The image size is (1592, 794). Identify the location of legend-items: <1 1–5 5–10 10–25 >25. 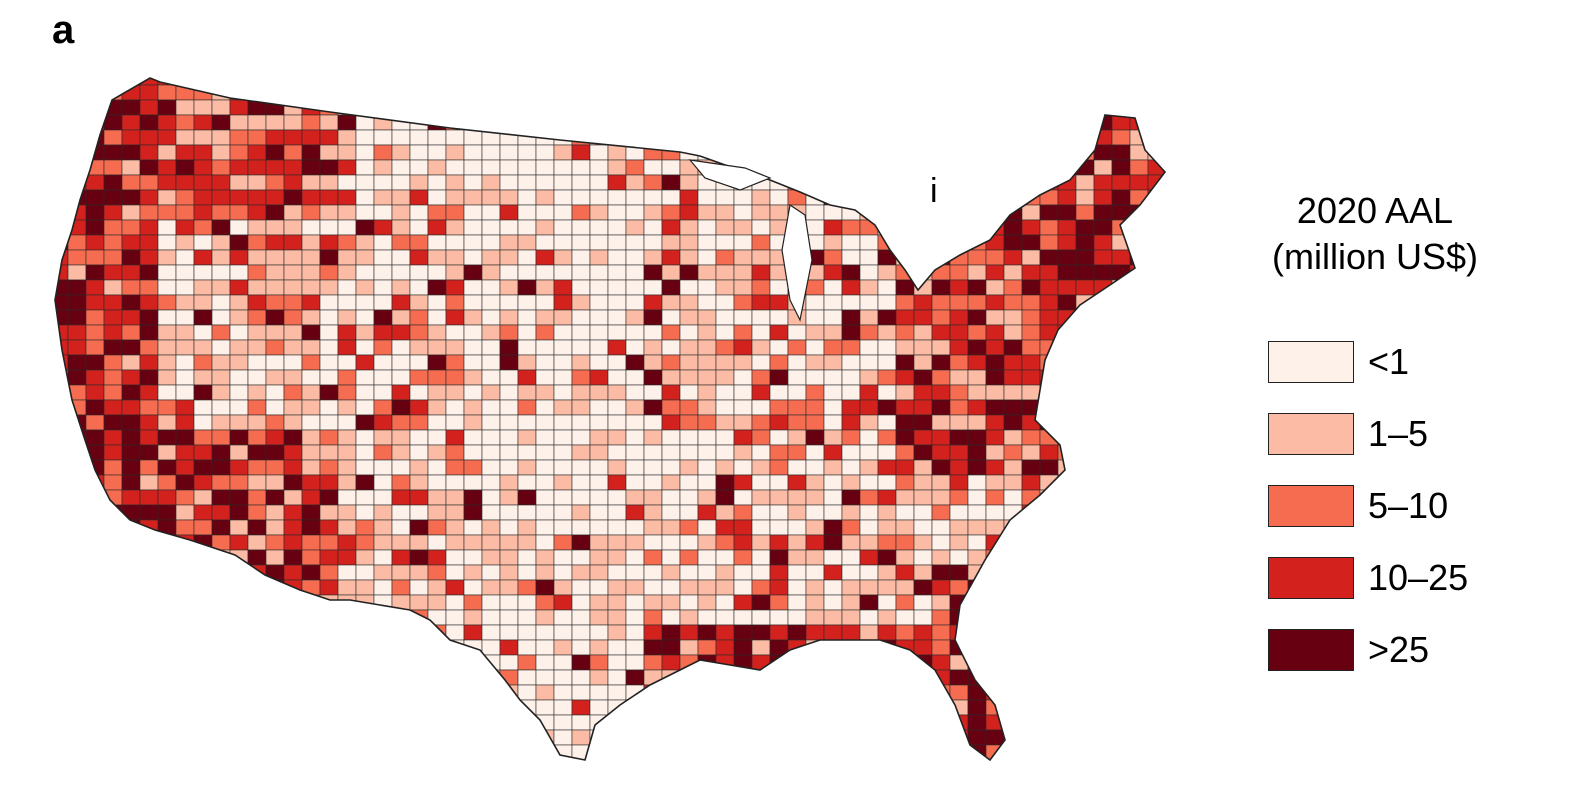
(1409, 506).